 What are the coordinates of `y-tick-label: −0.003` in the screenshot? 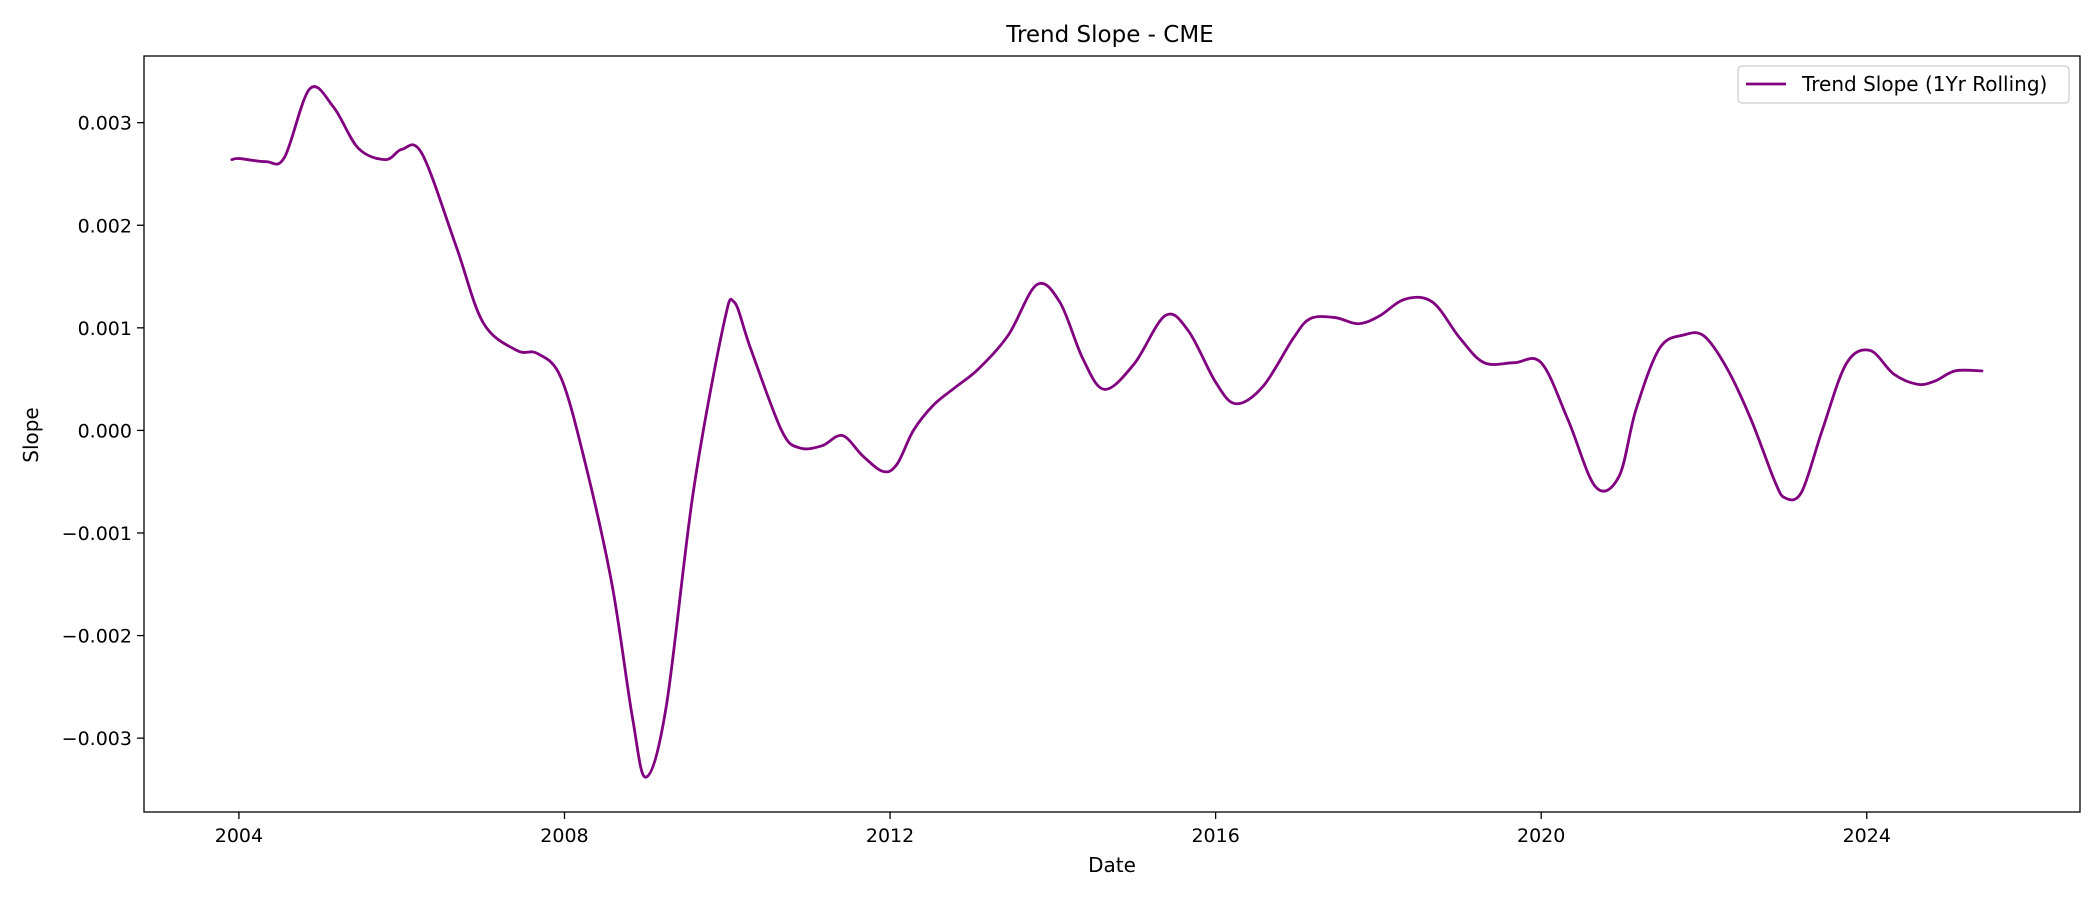 It's located at (97, 739).